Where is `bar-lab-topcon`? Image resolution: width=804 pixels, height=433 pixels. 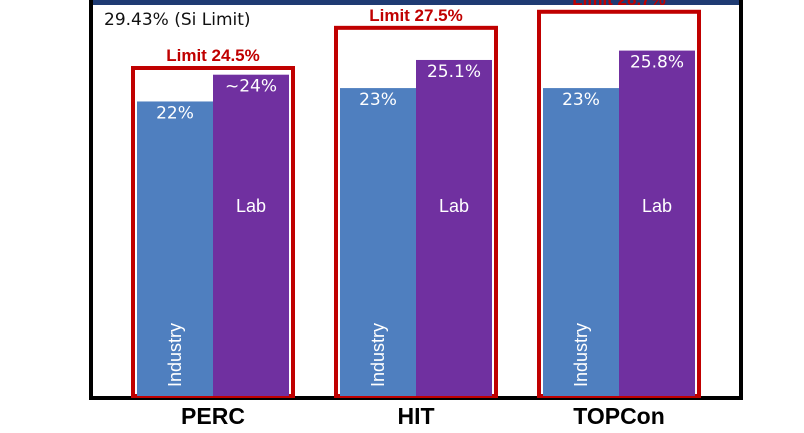
bar-lab-topcon is located at coordinates (657, 223).